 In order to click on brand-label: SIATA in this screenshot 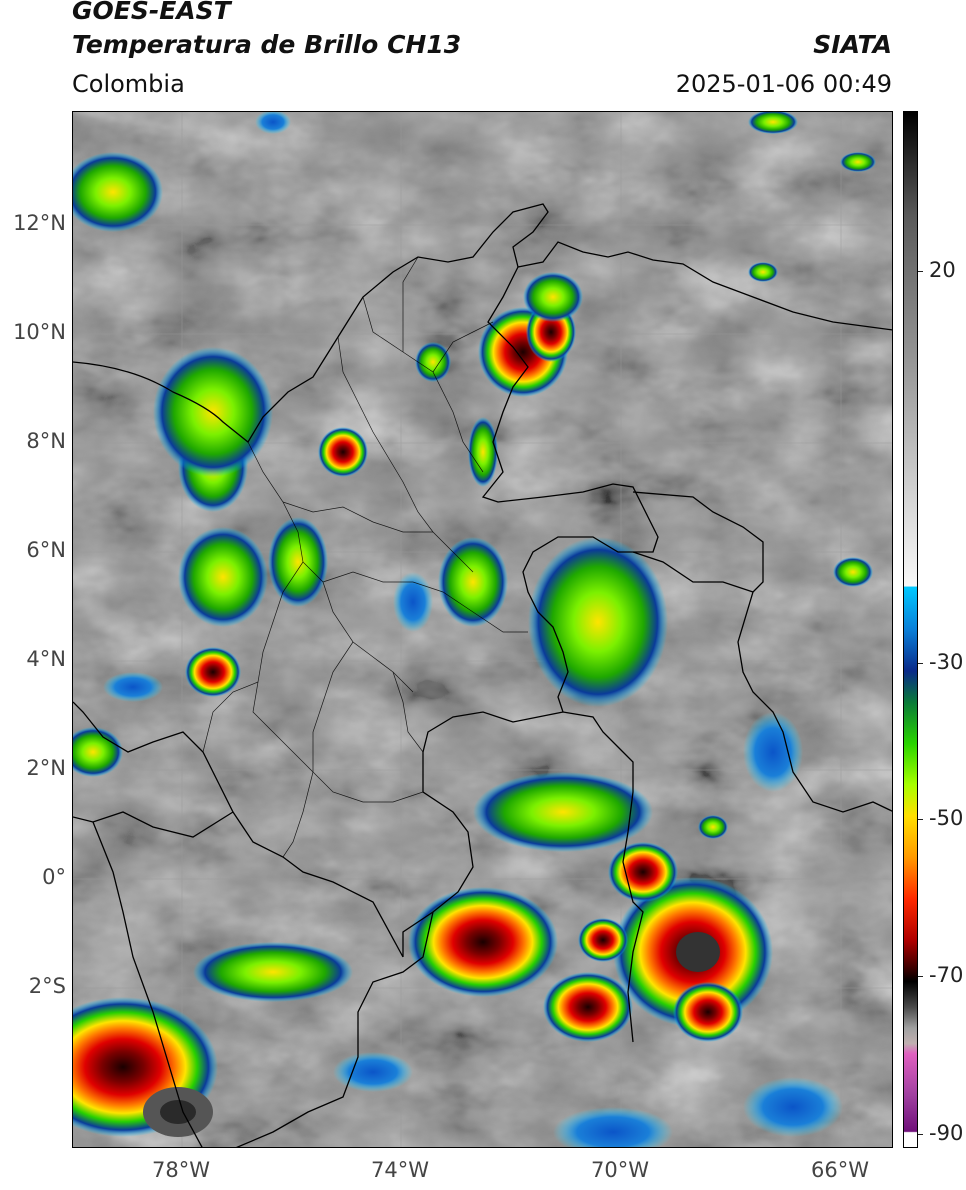, I will do `click(852, 44)`.